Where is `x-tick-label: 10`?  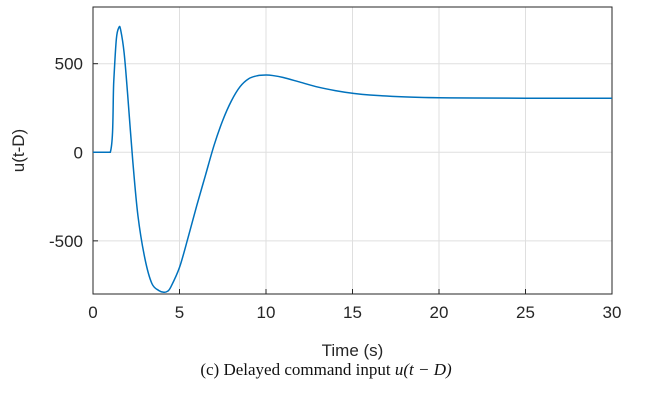 x-tick-label: 10 is located at coordinates (266, 312).